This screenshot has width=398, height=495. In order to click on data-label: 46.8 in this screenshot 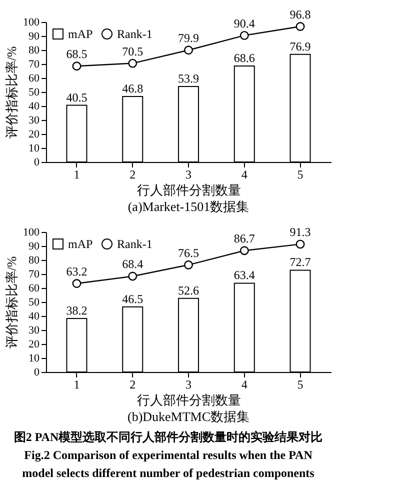, I will do `click(133, 88)`.